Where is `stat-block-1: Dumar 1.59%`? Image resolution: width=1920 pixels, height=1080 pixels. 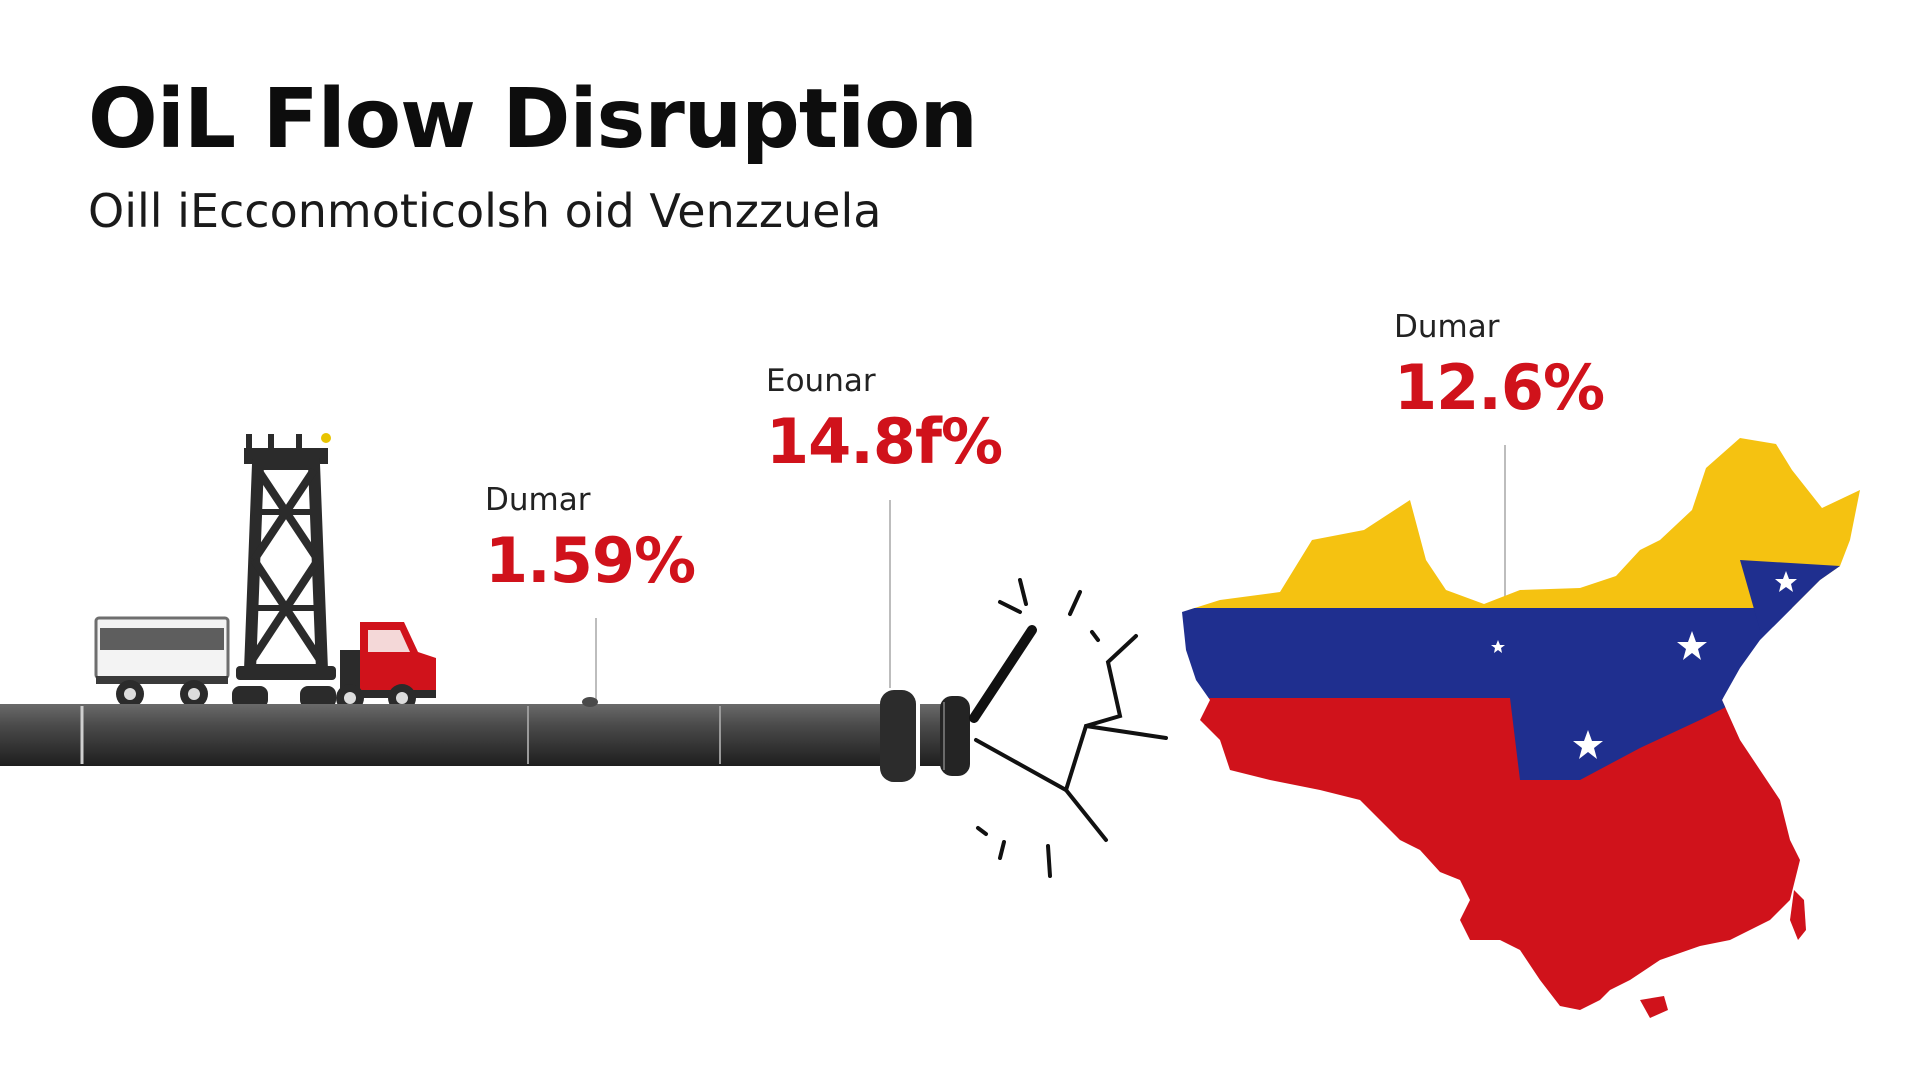
stat-block-1: Dumar 1.59% is located at coordinates (590, 539).